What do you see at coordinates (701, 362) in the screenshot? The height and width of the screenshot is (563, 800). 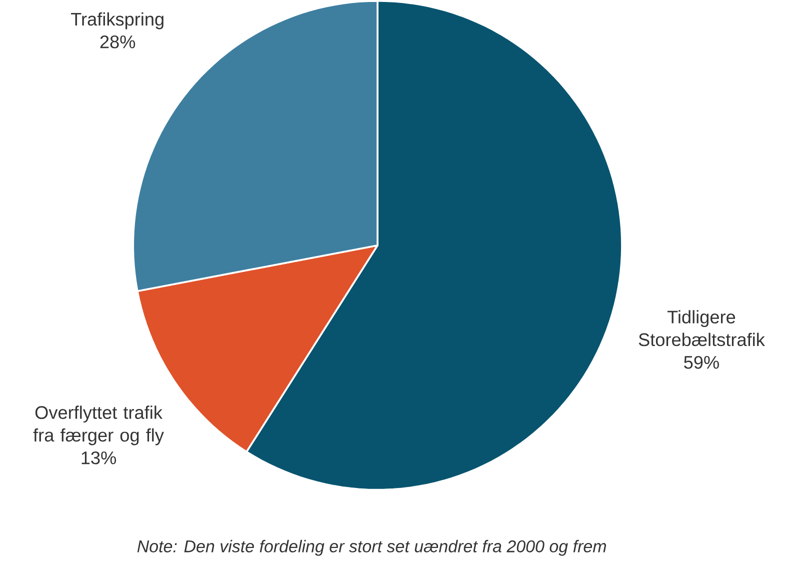 I see `data-label: 59%` at bounding box center [701, 362].